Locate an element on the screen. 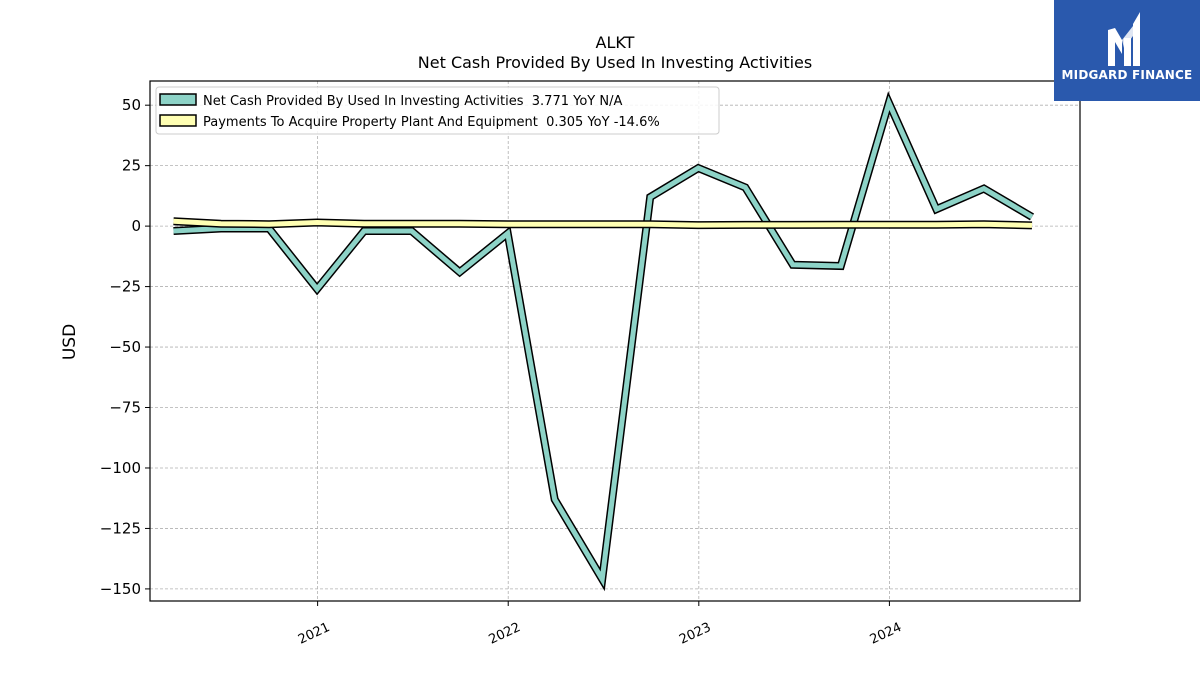  y-tick-label: 25 is located at coordinates (131, 166).